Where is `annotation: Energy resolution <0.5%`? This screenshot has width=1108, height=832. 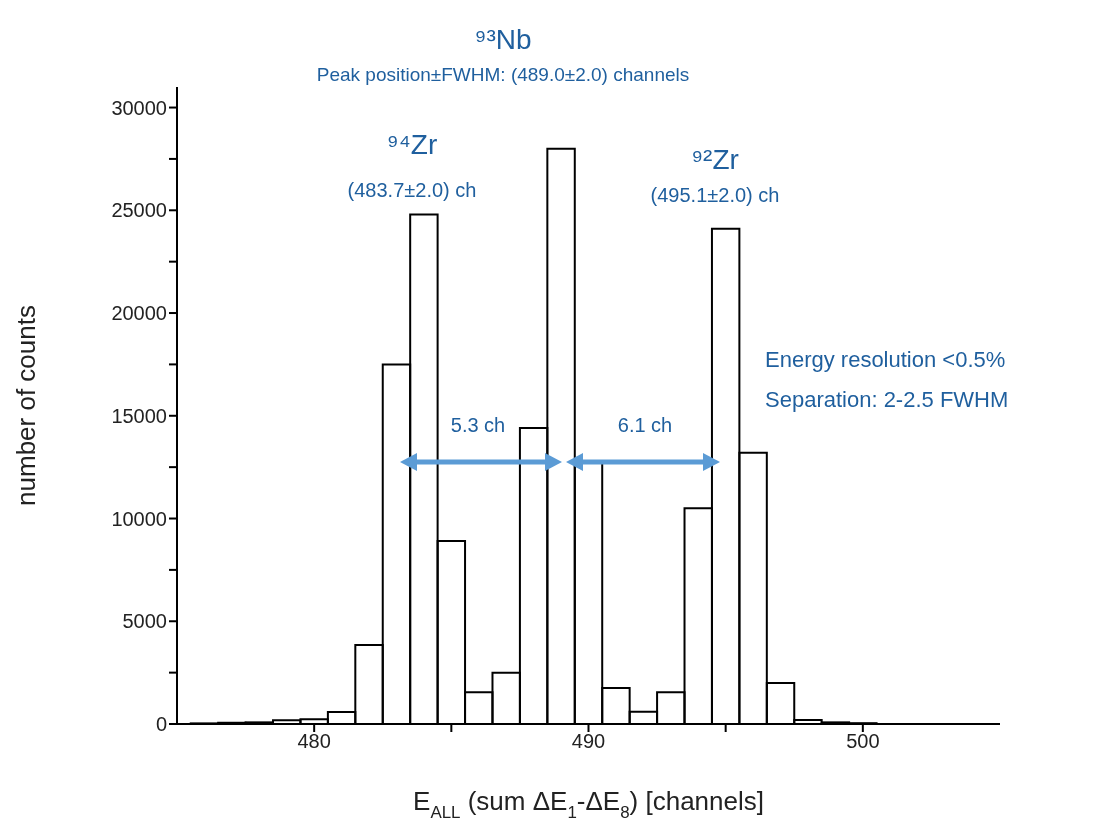 annotation: Energy resolution <0.5% is located at coordinates (885, 360).